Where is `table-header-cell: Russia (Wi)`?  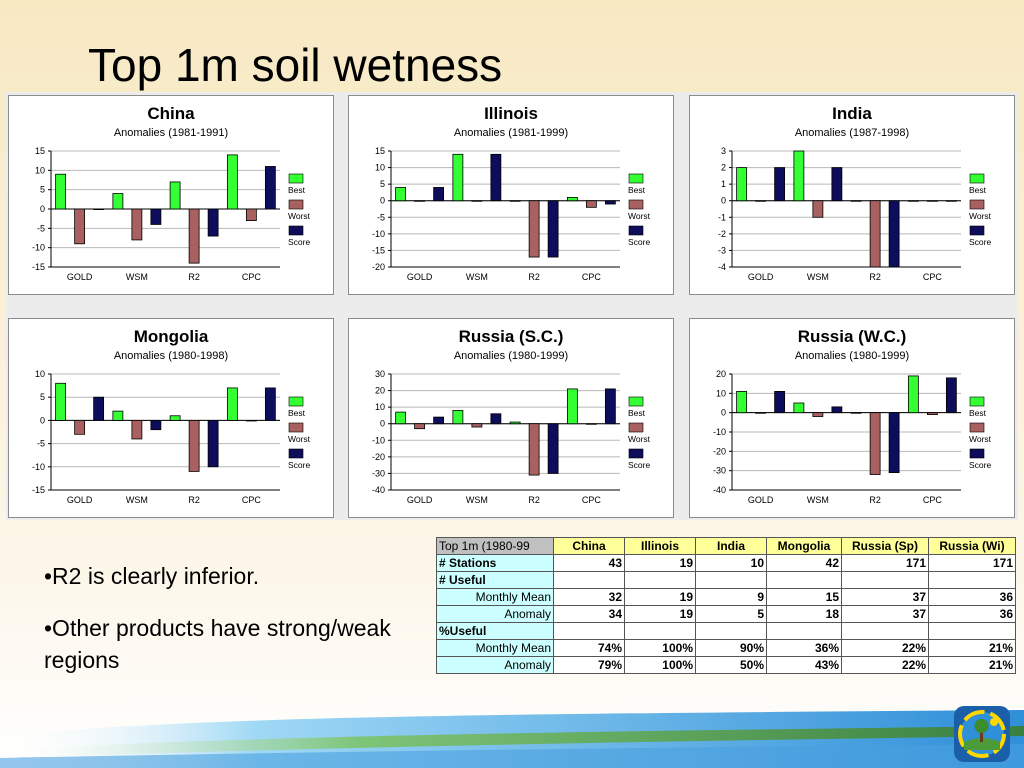 table-header-cell: Russia (Wi) is located at coordinates (972, 546).